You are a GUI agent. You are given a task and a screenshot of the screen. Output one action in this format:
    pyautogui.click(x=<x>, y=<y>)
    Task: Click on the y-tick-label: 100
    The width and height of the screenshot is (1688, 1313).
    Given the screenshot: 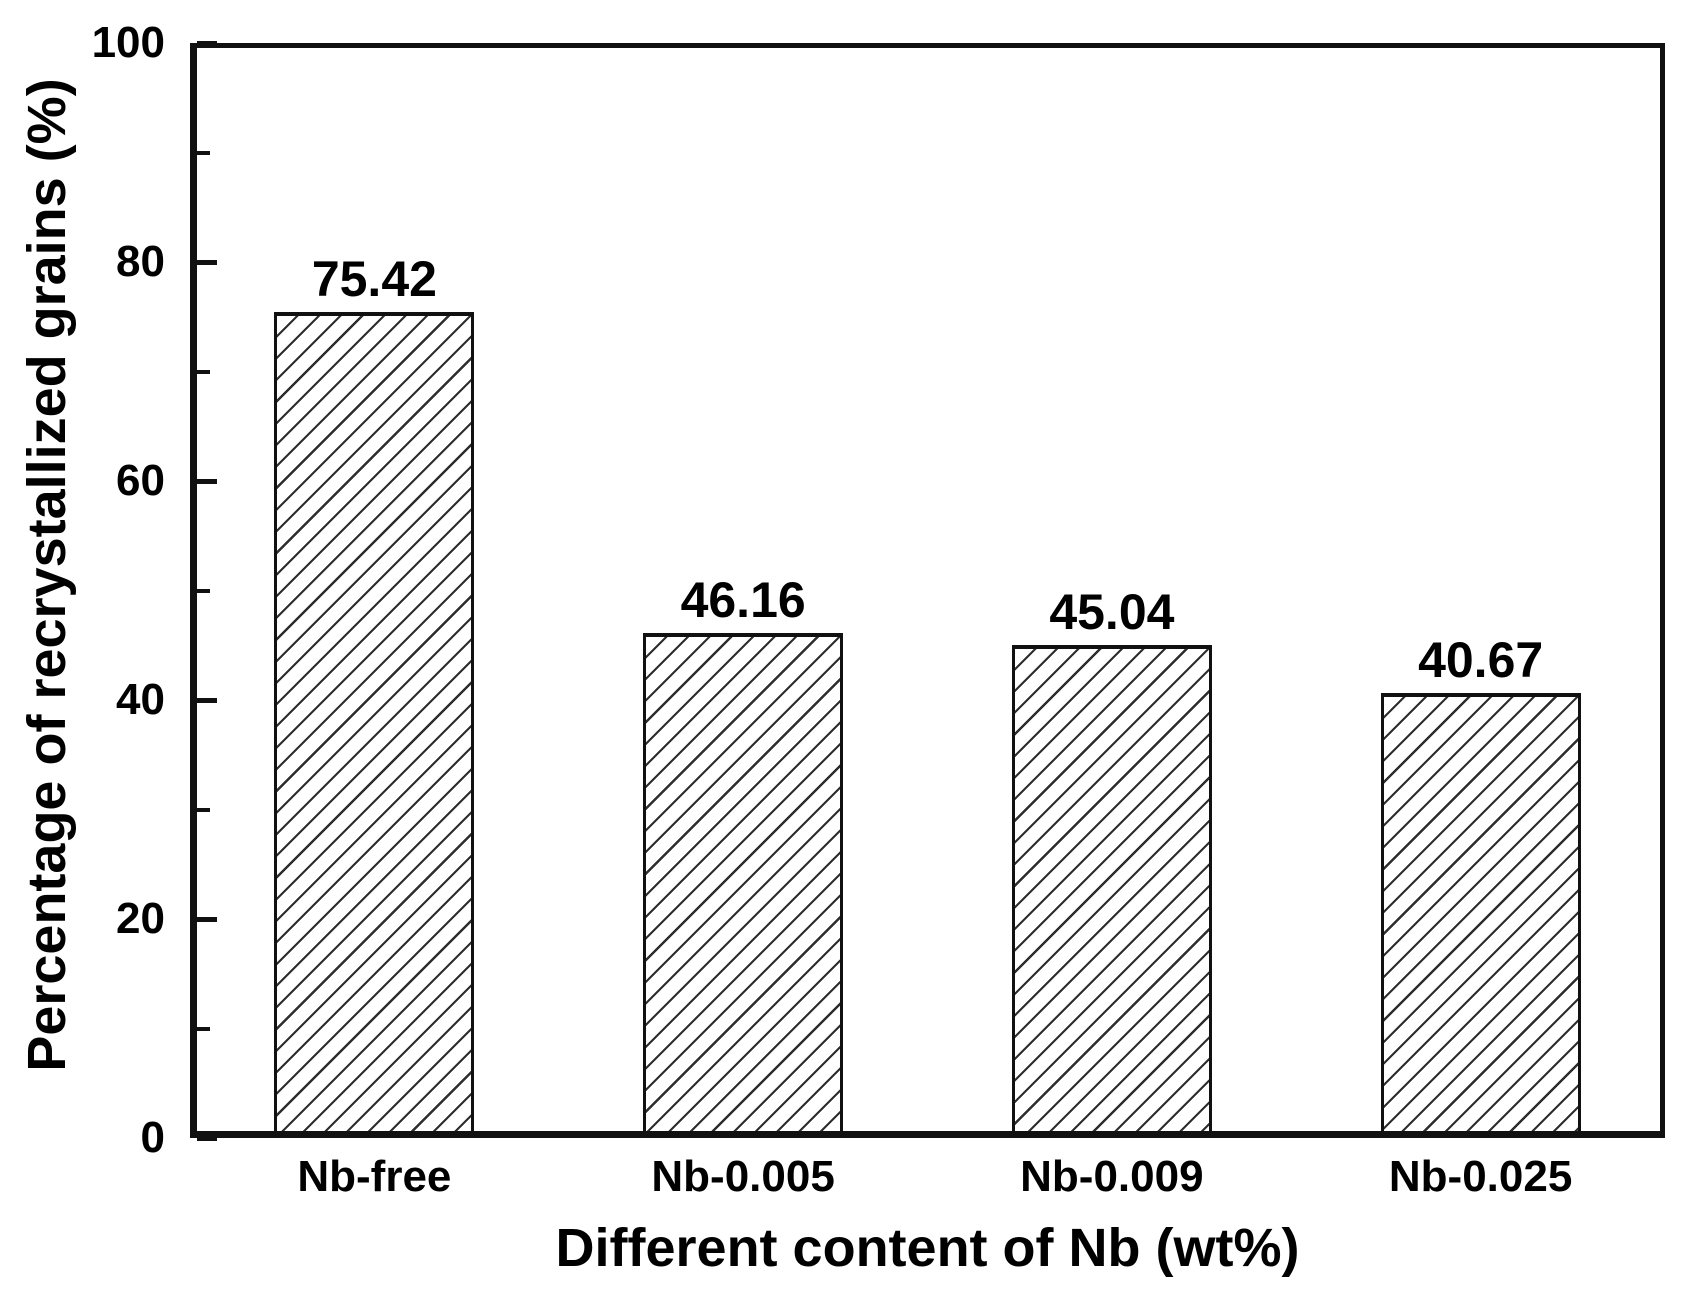 What is the action you would take?
    pyautogui.click(x=128, y=42)
    